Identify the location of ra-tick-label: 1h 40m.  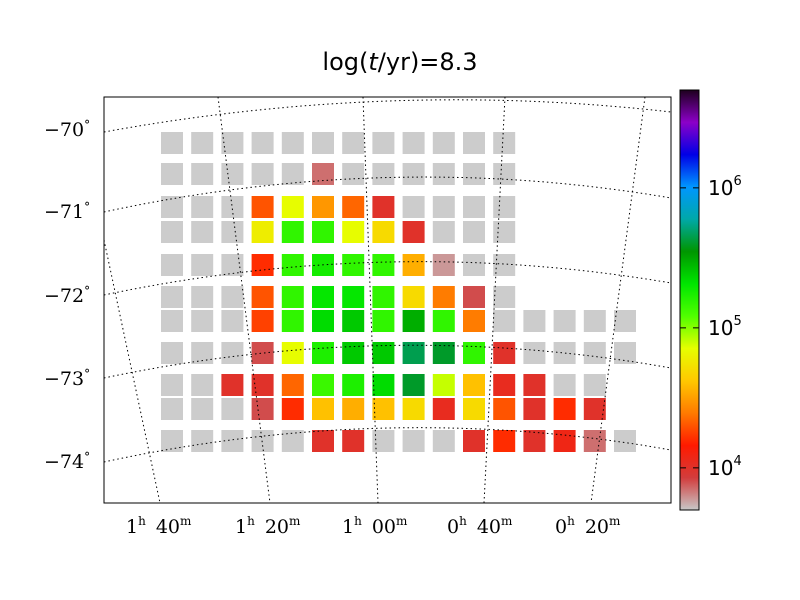
(159, 526).